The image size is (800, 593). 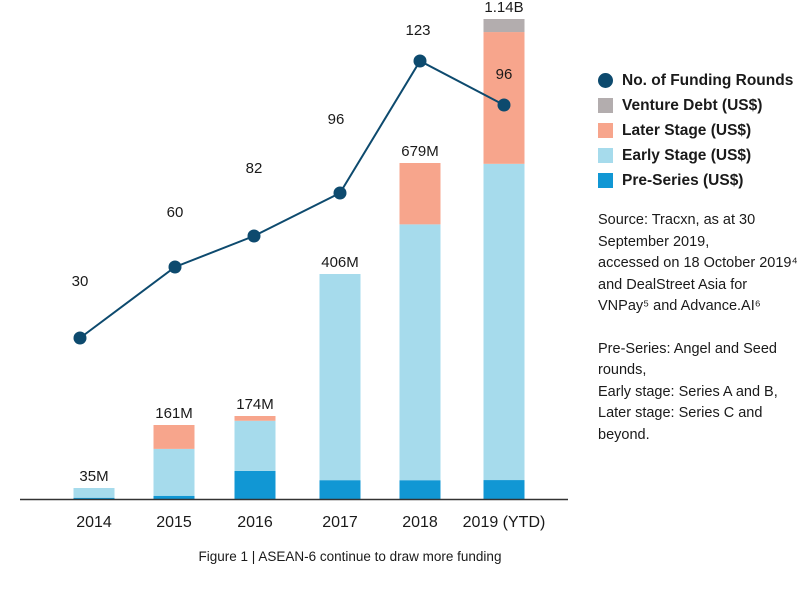 What do you see at coordinates (255, 404) in the screenshot?
I see `bar-total-label: 174M` at bounding box center [255, 404].